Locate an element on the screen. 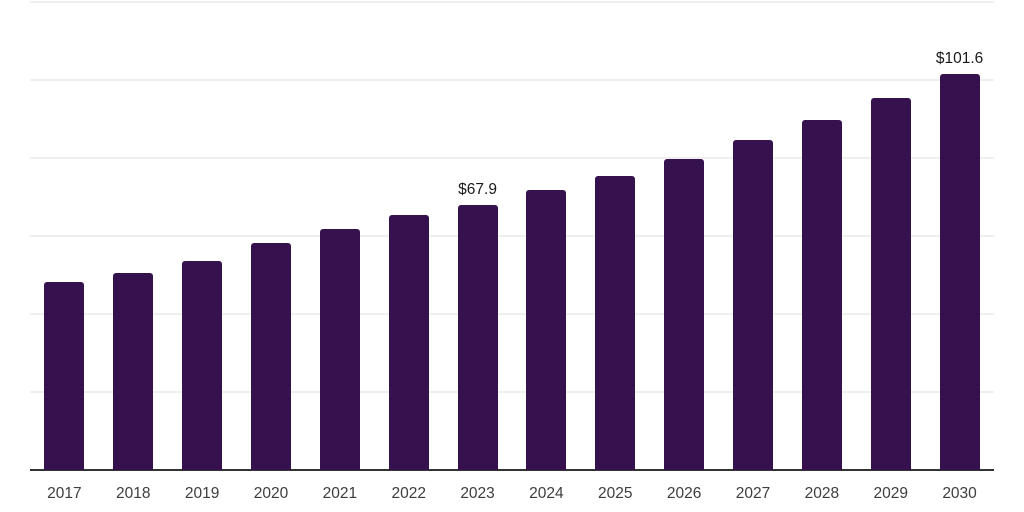 This screenshot has height=512, width=1024. x-tick-2025: 2025 is located at coordinates (615, 493).